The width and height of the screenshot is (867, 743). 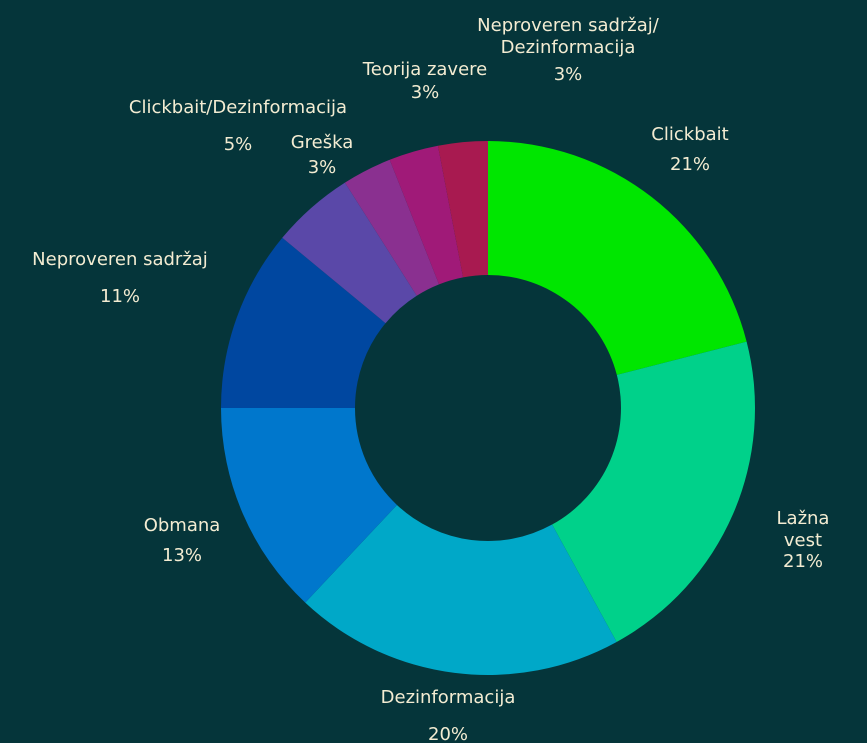 I want to click on value-label: 5%, so click(x=238, y=144).